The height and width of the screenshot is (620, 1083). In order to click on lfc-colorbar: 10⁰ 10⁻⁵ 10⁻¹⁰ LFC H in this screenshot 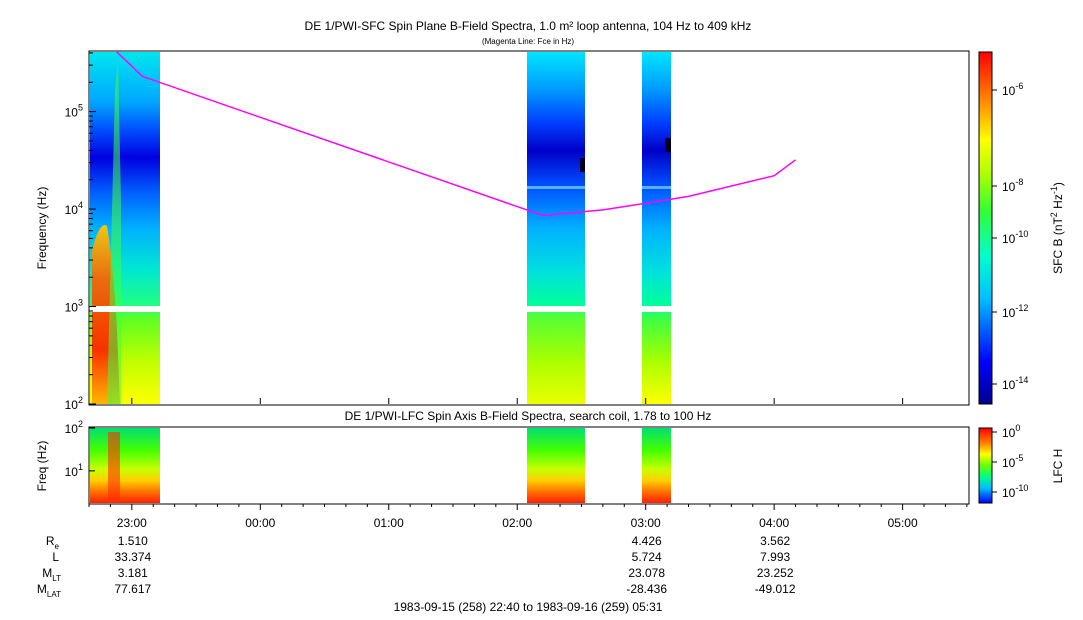, I will do `click(1021, 463)`.